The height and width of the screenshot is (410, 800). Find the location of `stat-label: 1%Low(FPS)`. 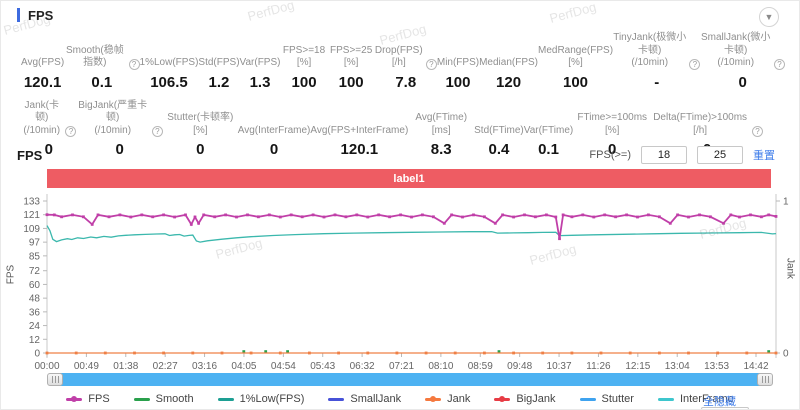

stat-label: 1%Low(FPS) is located at coordinates (169, 62).